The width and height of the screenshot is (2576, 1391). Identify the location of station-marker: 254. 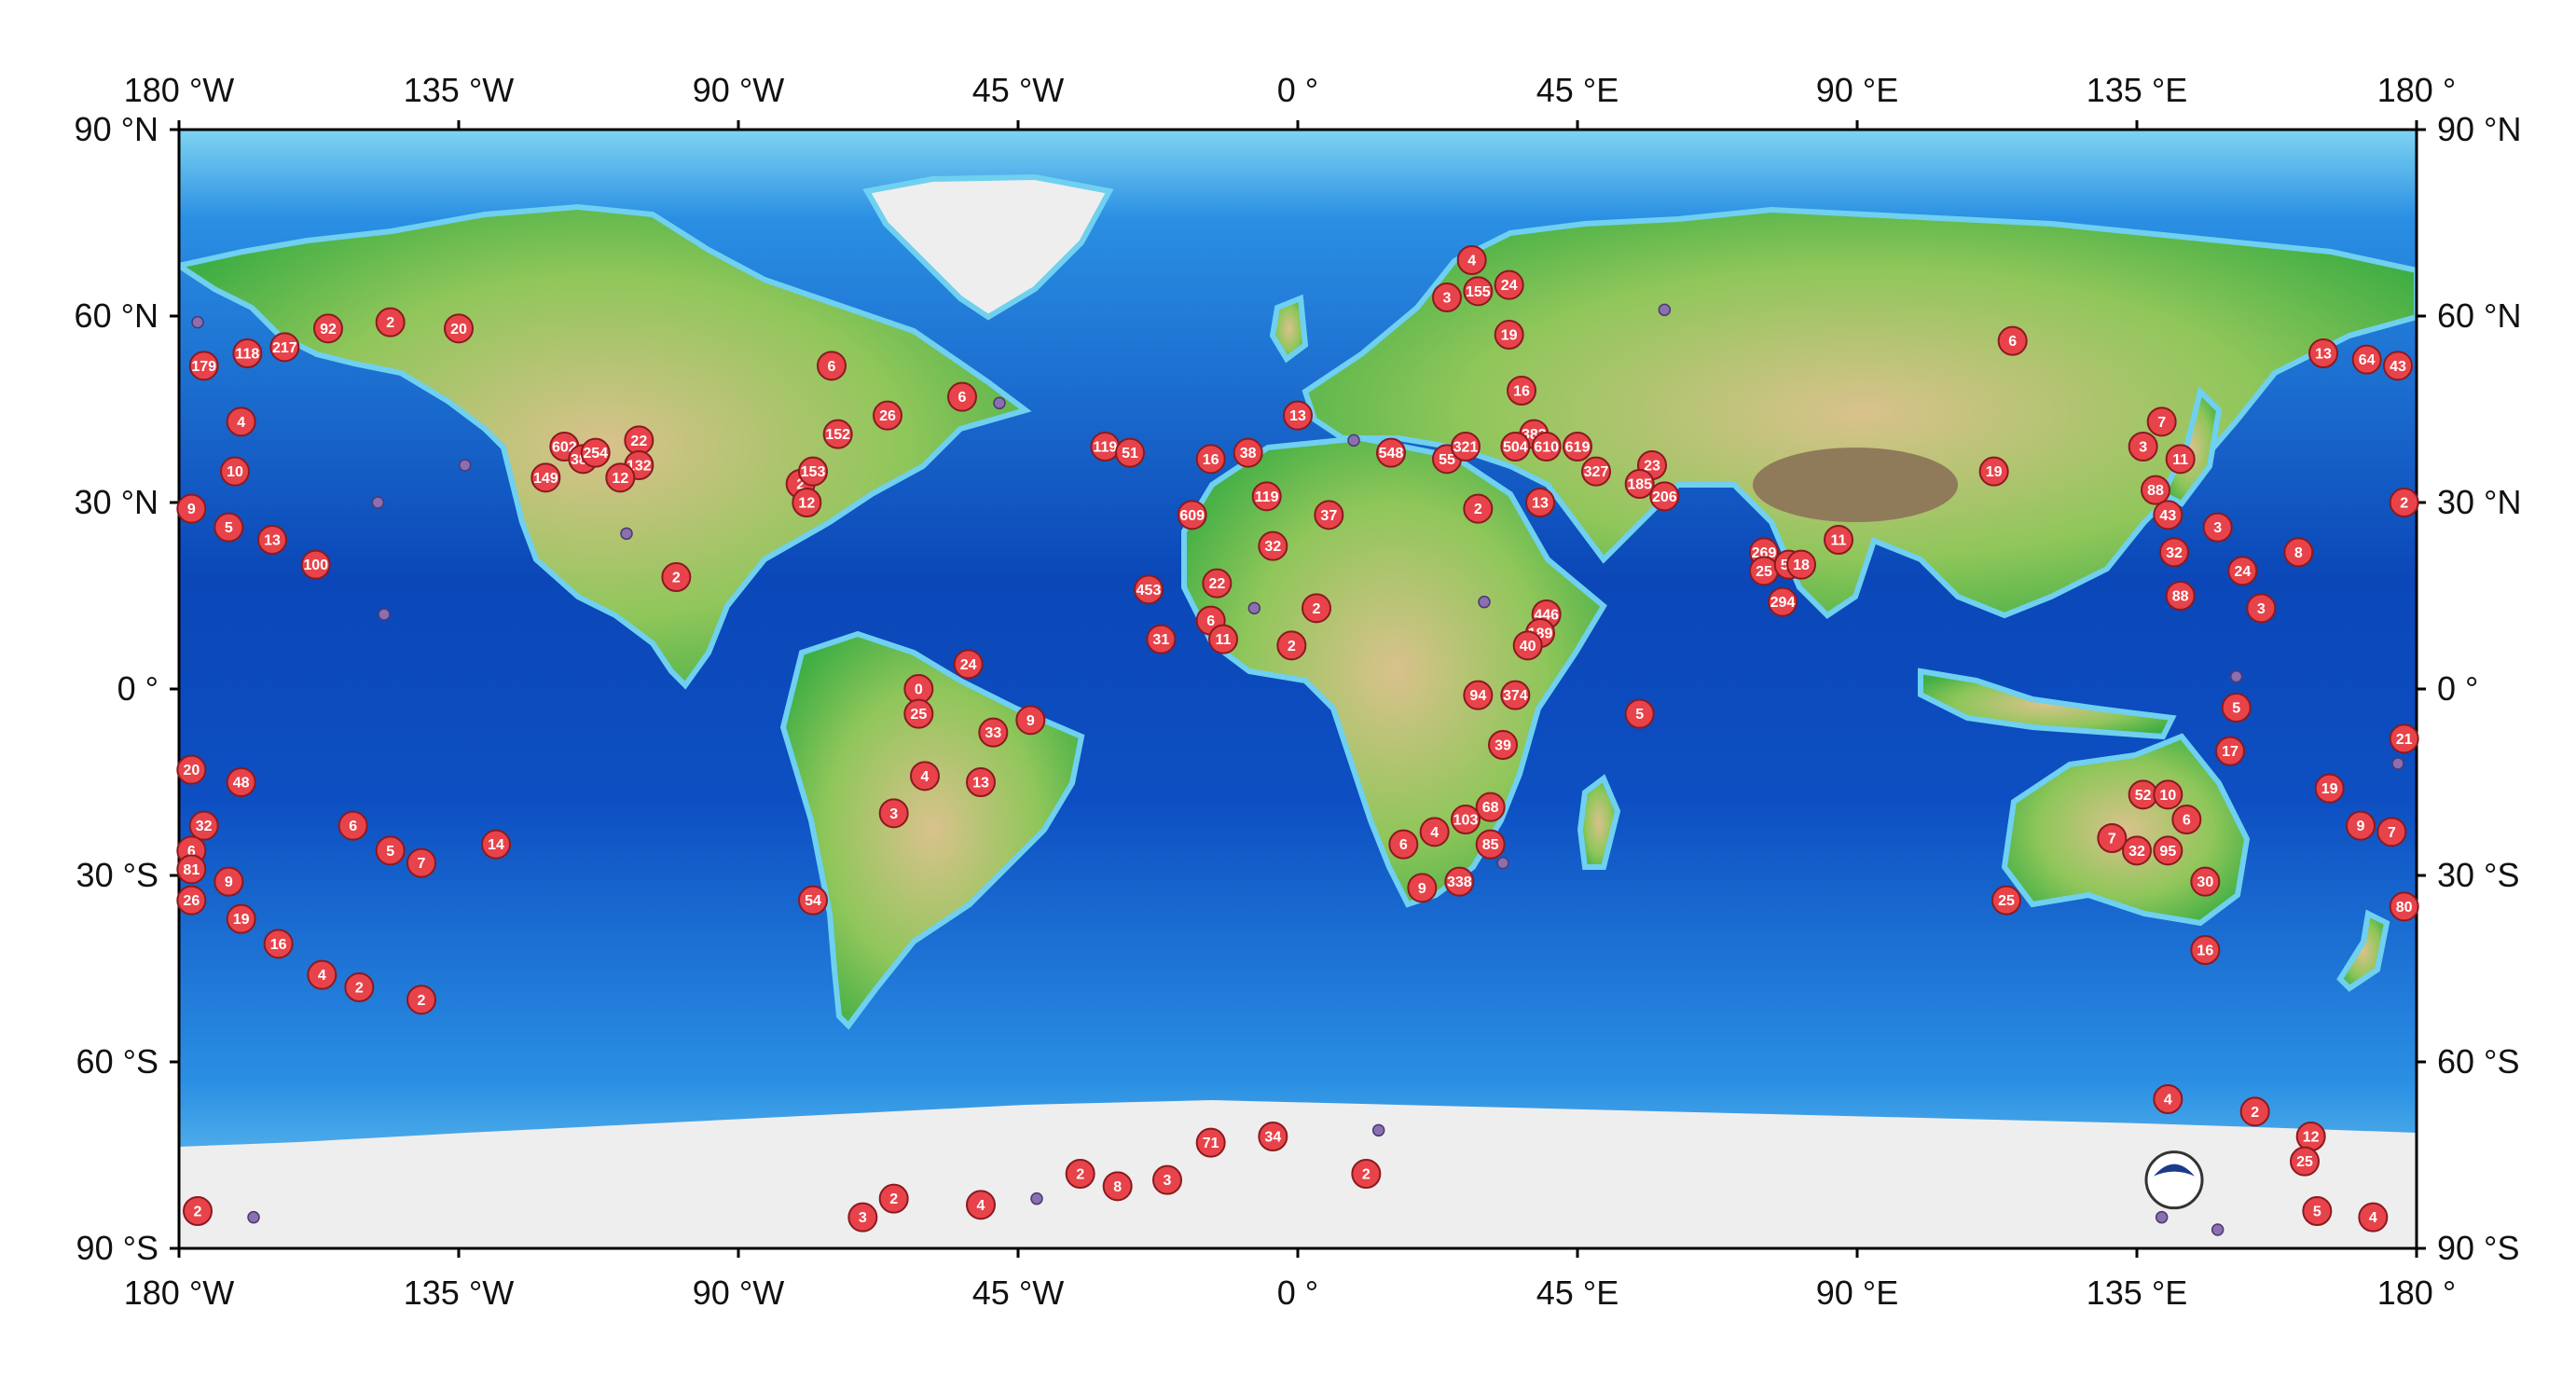
(595, 453).